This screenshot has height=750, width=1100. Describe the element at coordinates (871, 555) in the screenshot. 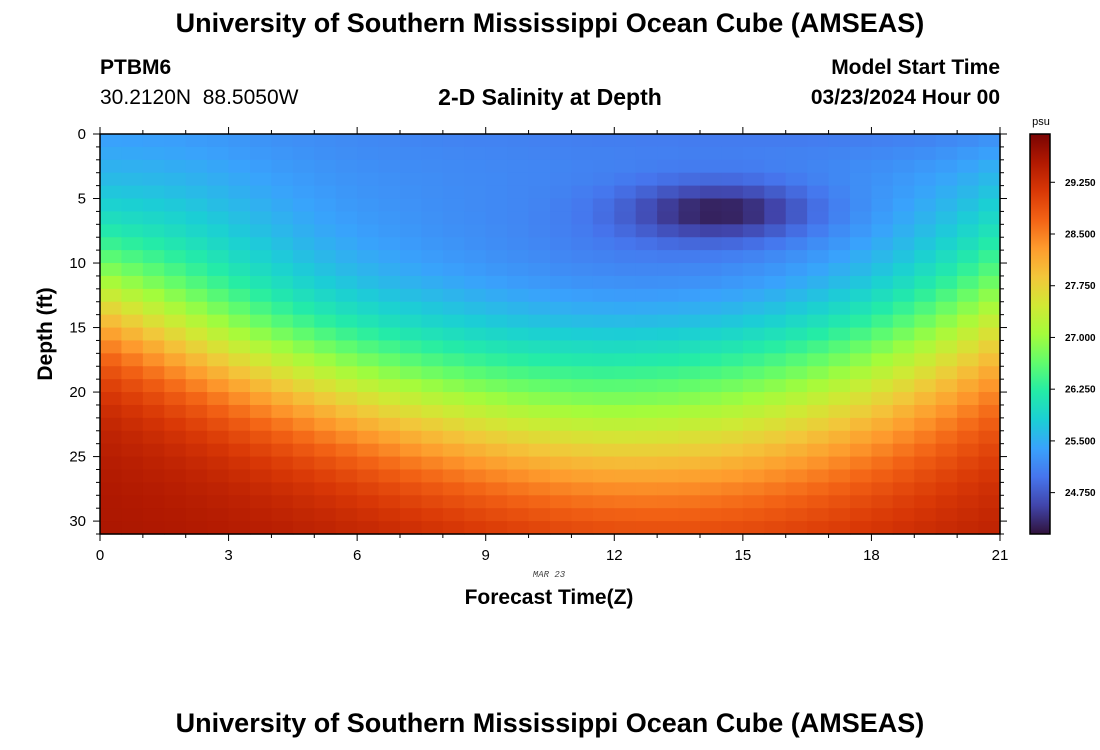

I see `x-tick-label: 18` at that location.